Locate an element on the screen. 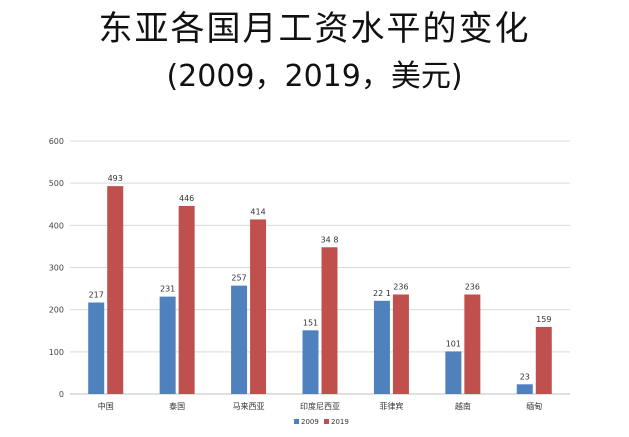 This screenshot has height=437, width=629. legend-swatch-2009 is located at coordinates (296, 421).